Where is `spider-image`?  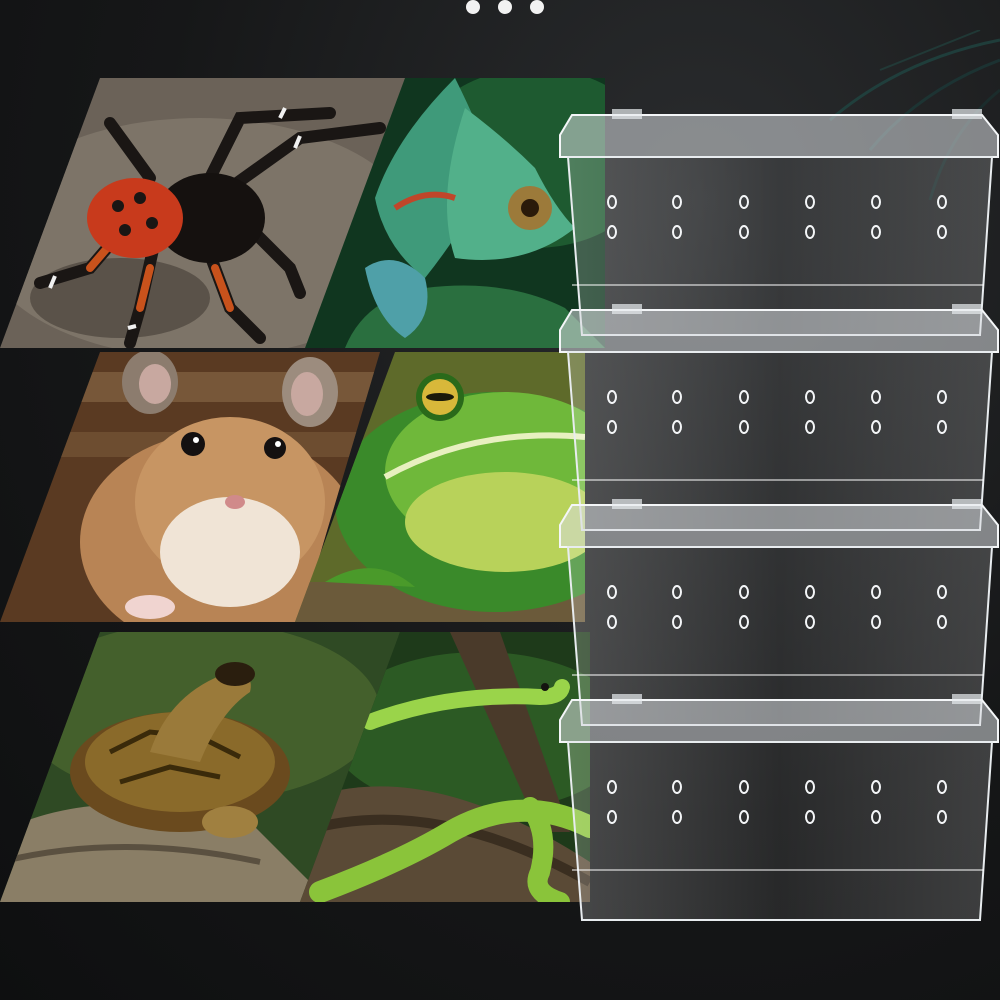
spider-image is located at coordinates (206, 213).